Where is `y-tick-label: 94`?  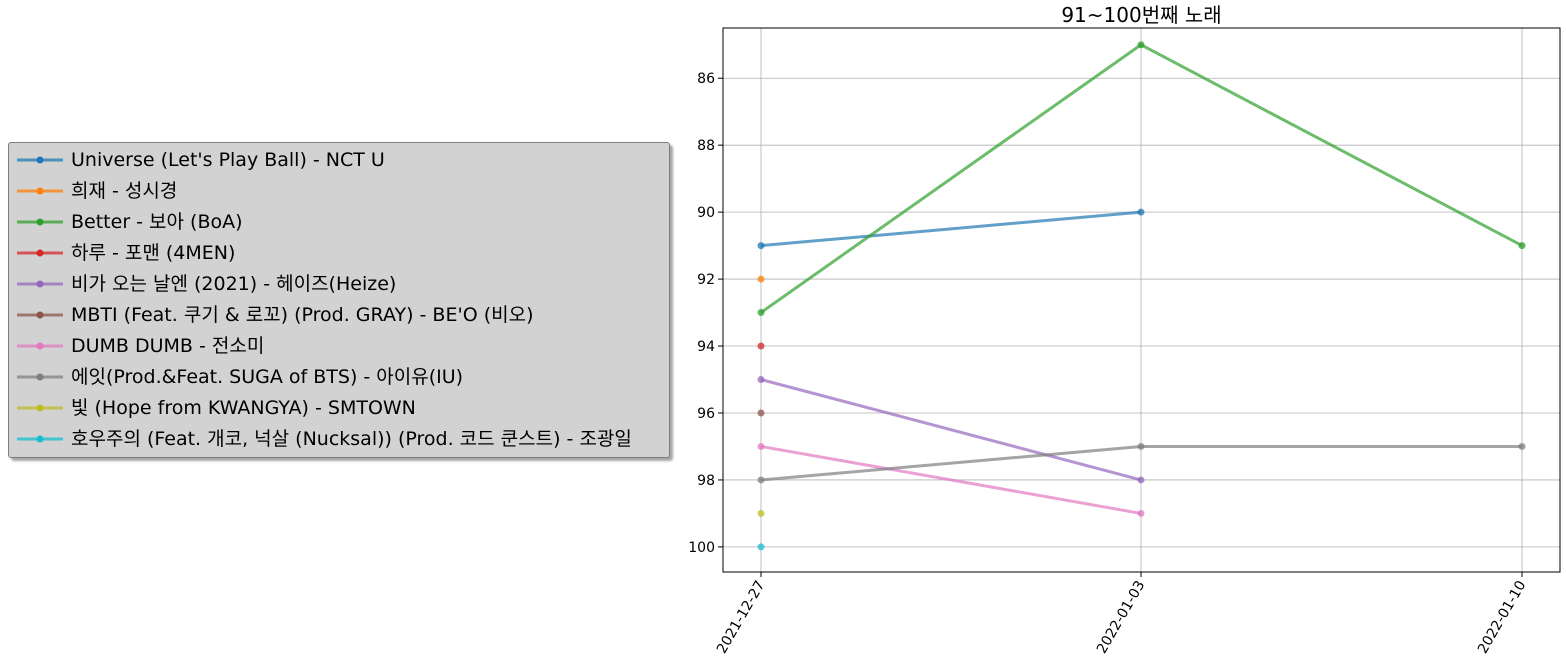 y-tick-label: 94 is located at coordinates (706, 347).